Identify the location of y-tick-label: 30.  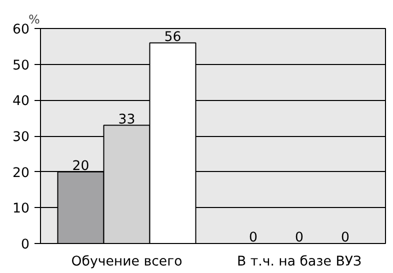
(21, 137).